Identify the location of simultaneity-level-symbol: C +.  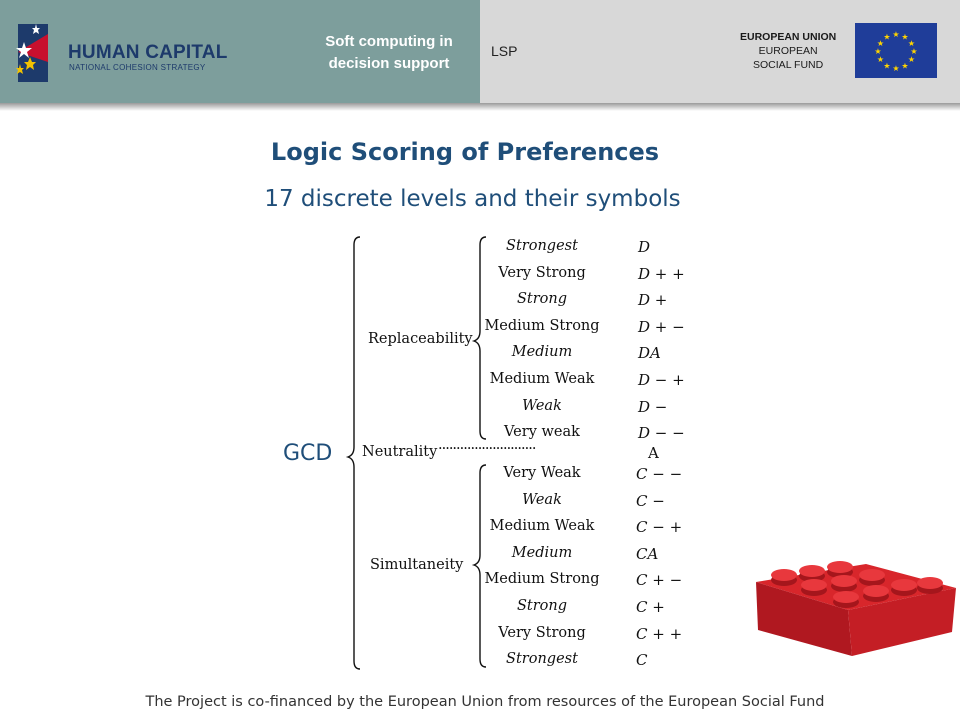
(650, 607).